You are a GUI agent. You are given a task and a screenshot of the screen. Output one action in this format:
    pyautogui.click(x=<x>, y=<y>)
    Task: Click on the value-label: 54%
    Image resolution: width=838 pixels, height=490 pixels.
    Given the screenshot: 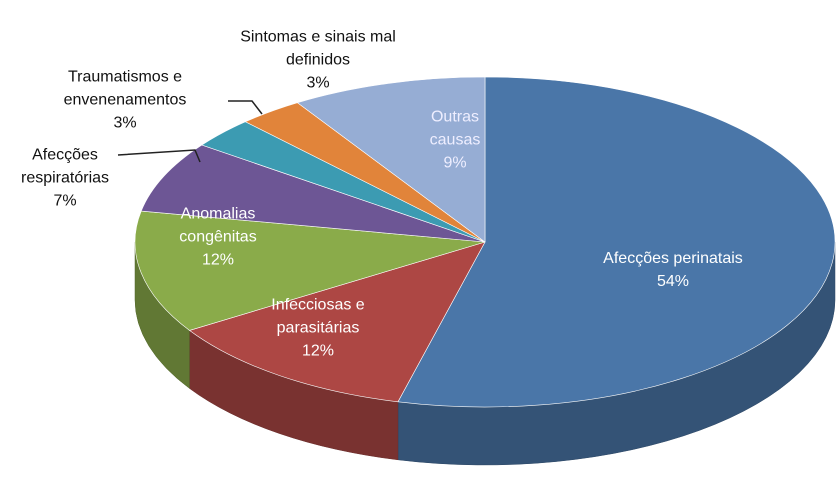 What is the action you would take?
    pyautogui.click(x=673, y=281)
    